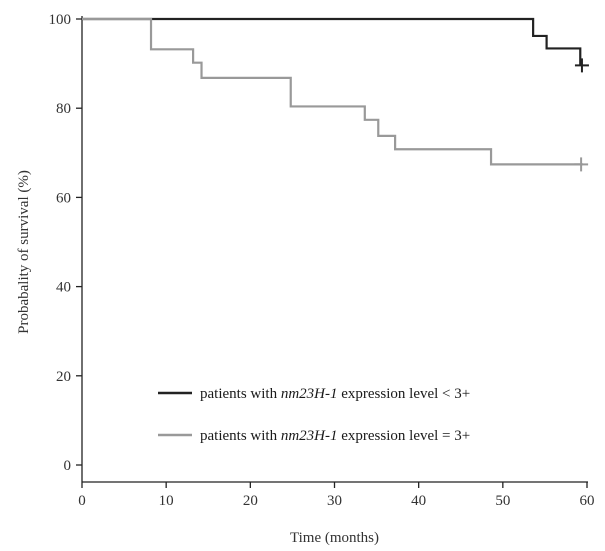  Describe the element at coordinates (166, 501) in the screenshot. I see `x-tick-label: 10` at that location.